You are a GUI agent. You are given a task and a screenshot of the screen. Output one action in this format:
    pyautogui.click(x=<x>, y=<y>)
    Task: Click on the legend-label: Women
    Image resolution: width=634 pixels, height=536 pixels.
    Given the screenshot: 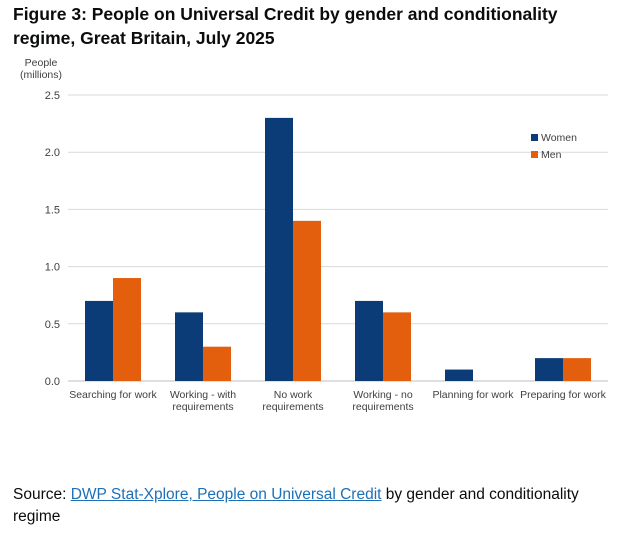 What is the action you would take?
    pyautogui.click(x=559, y=138)
    